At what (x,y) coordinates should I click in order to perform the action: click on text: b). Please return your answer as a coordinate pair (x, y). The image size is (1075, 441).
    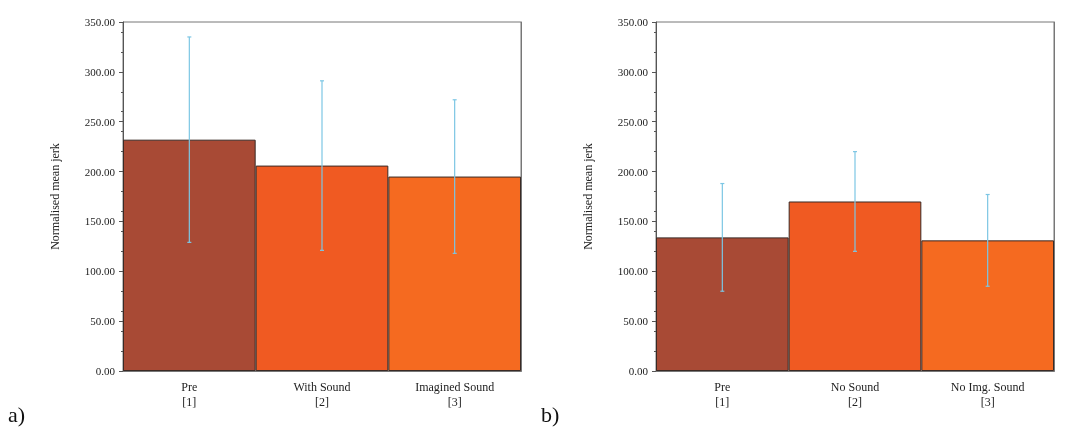
    Looking at the image, I should click on (550, 414).